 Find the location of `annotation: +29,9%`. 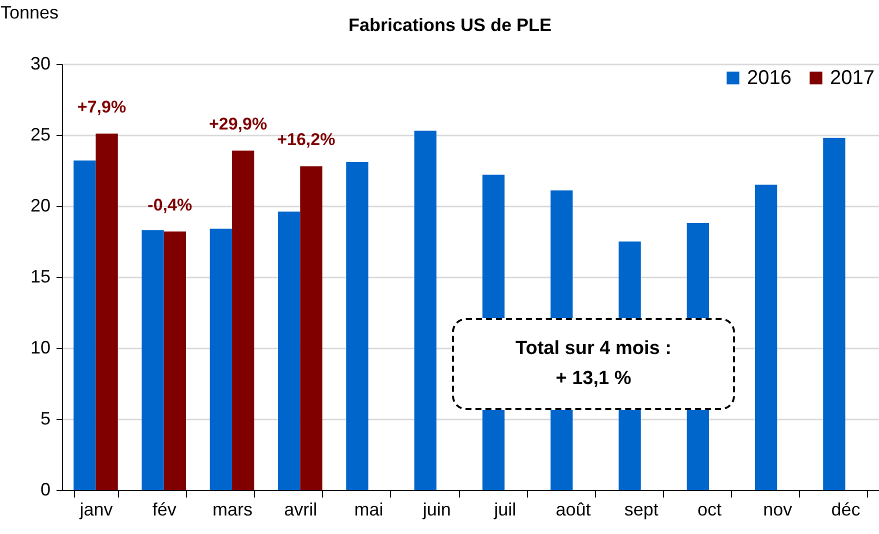

annotation: +29,9% is located at coordinates (238, 124).